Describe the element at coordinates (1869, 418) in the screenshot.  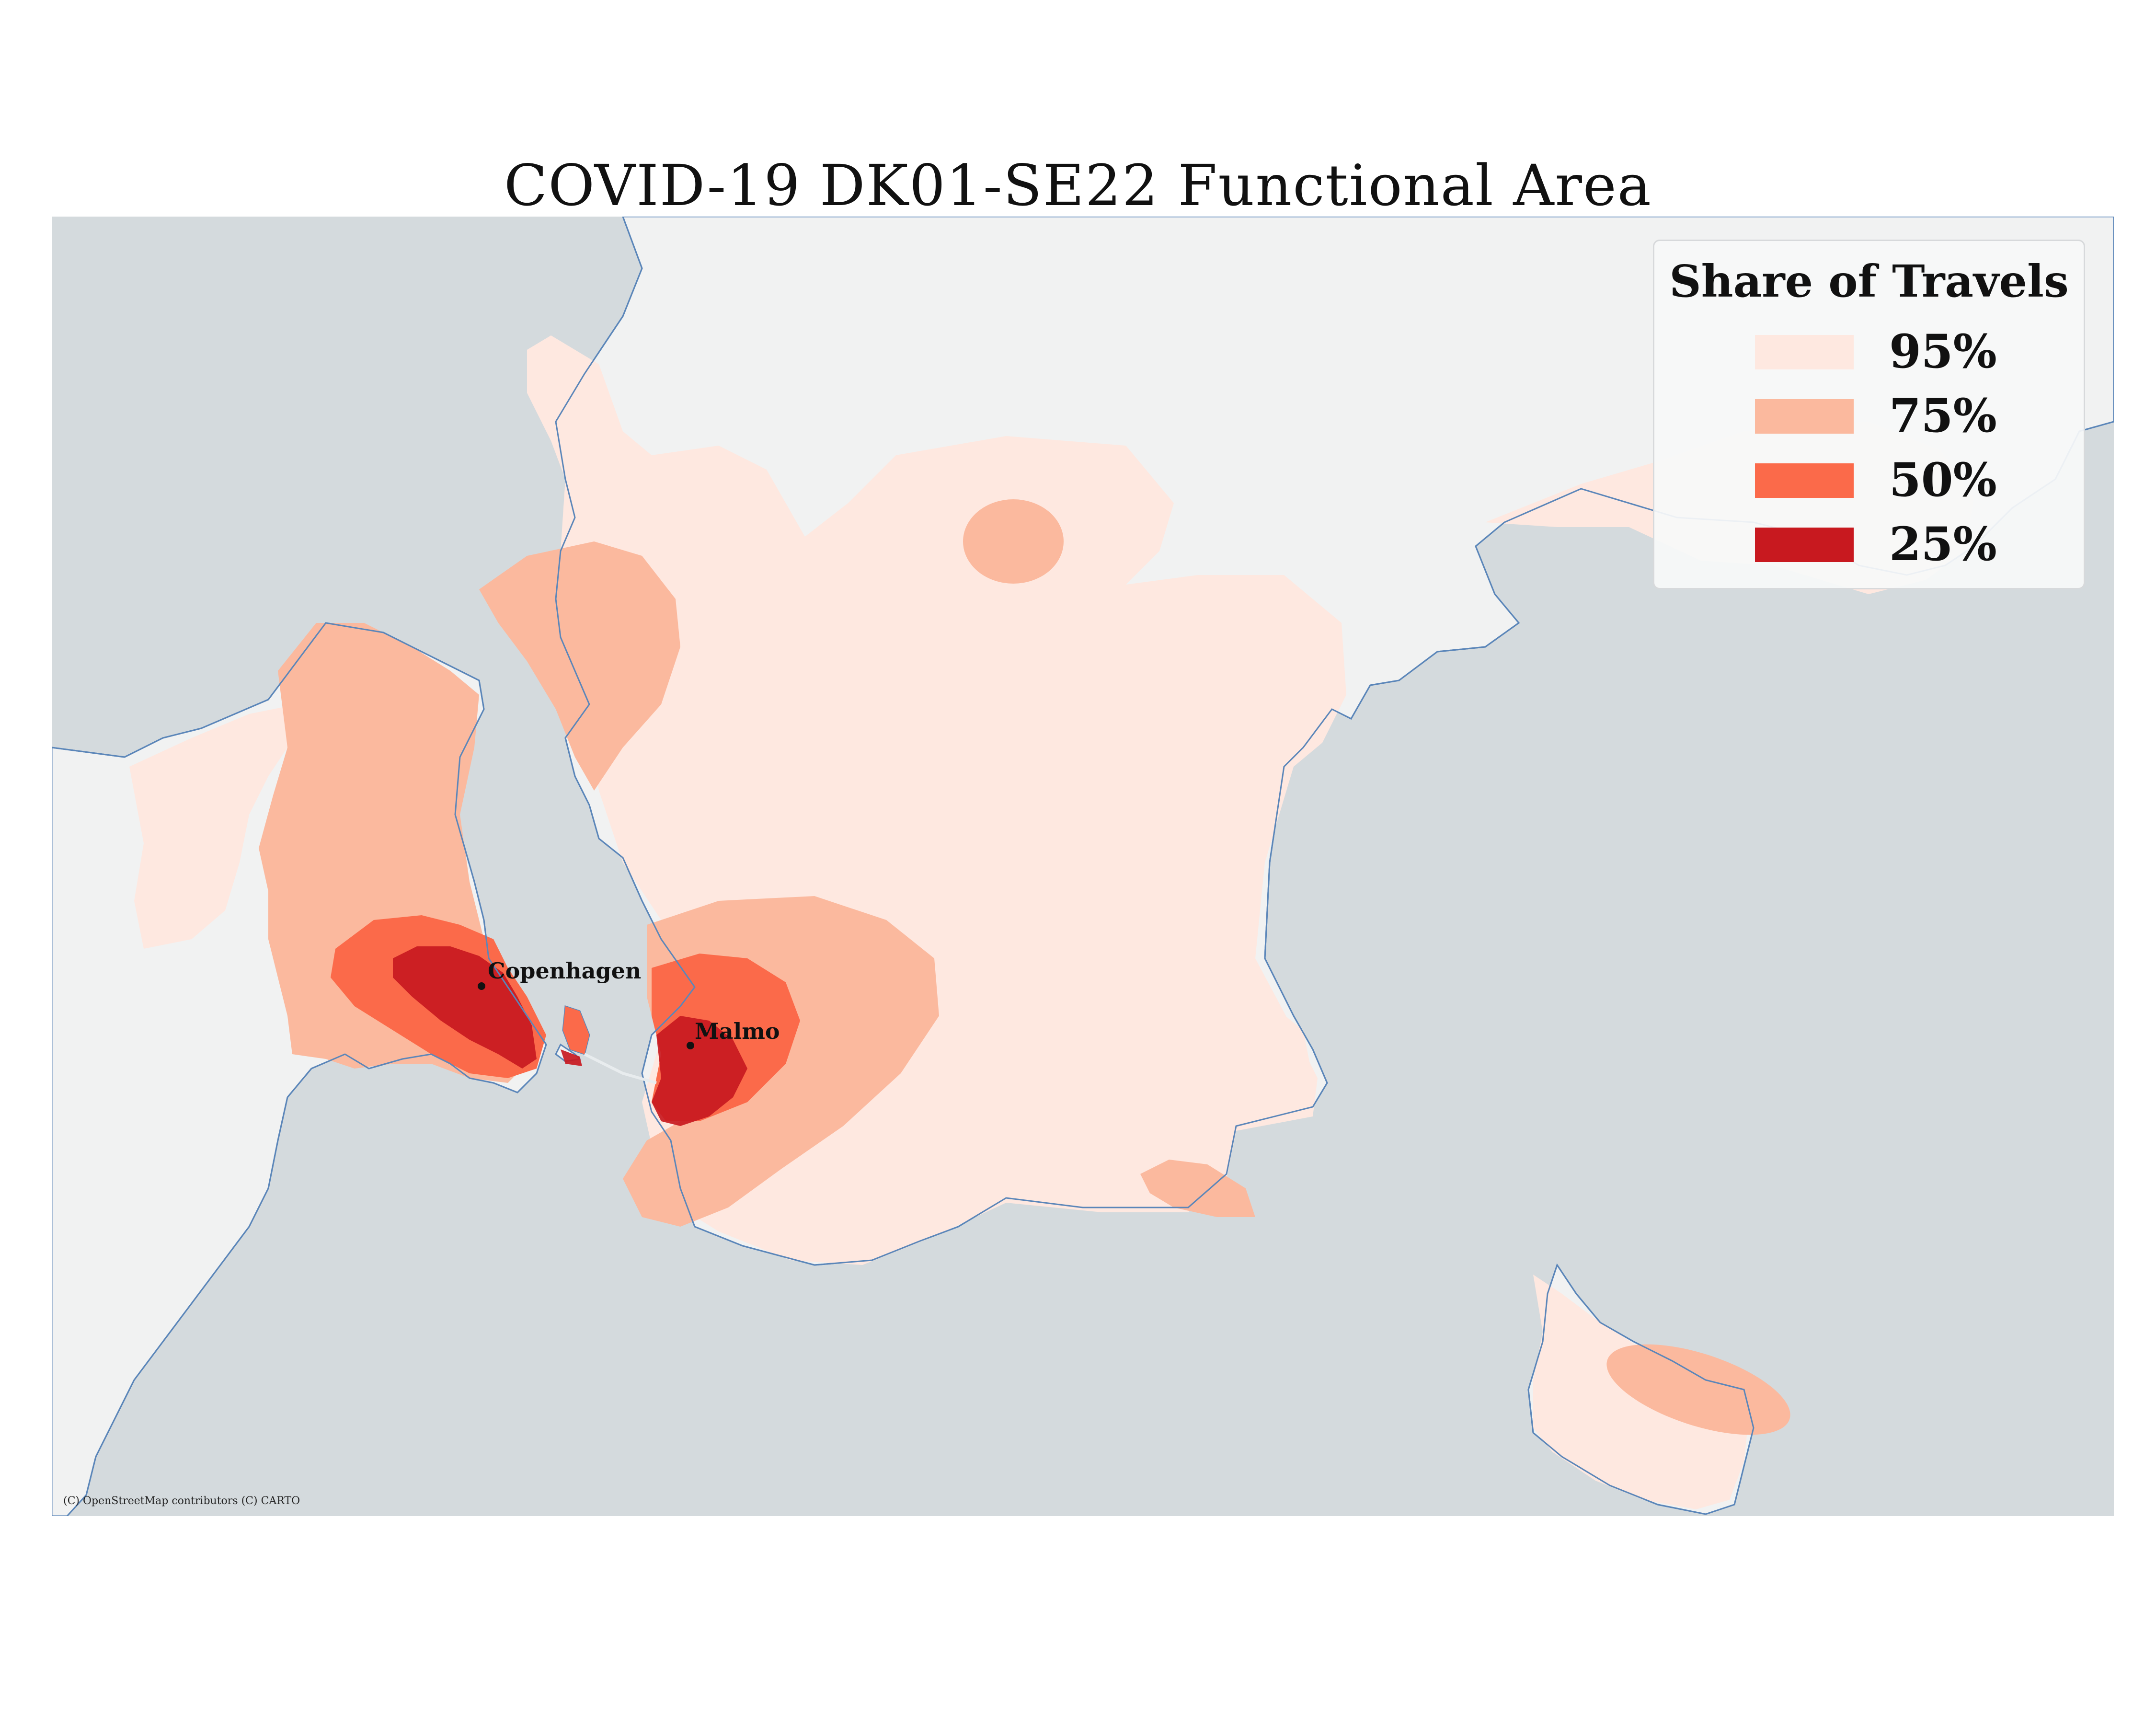
I see `legend-item: 75%` at that location.